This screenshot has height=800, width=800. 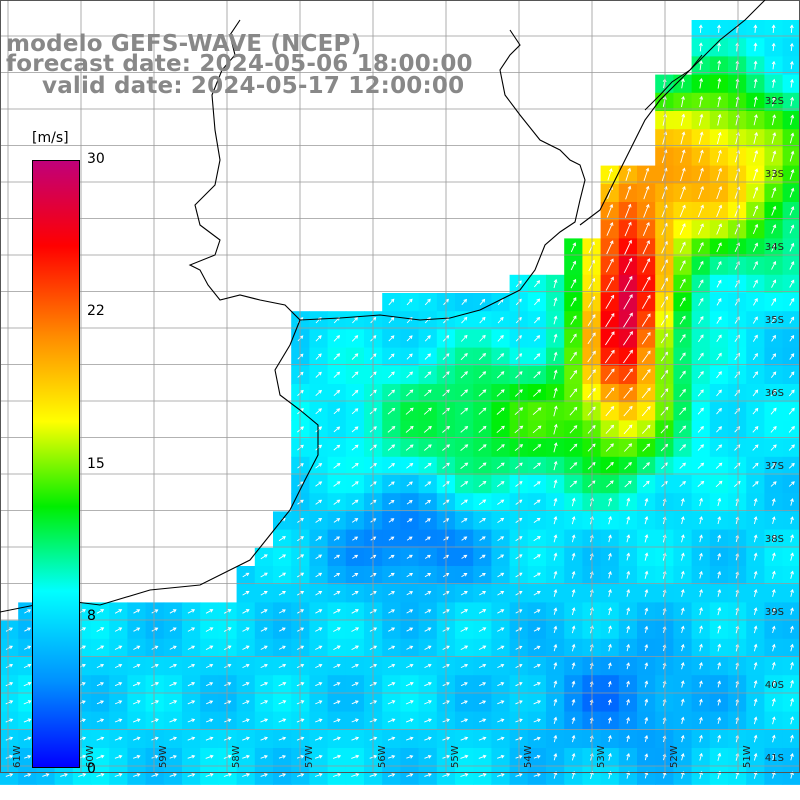 I want to click on colorbar, so click(x=56, y=464).